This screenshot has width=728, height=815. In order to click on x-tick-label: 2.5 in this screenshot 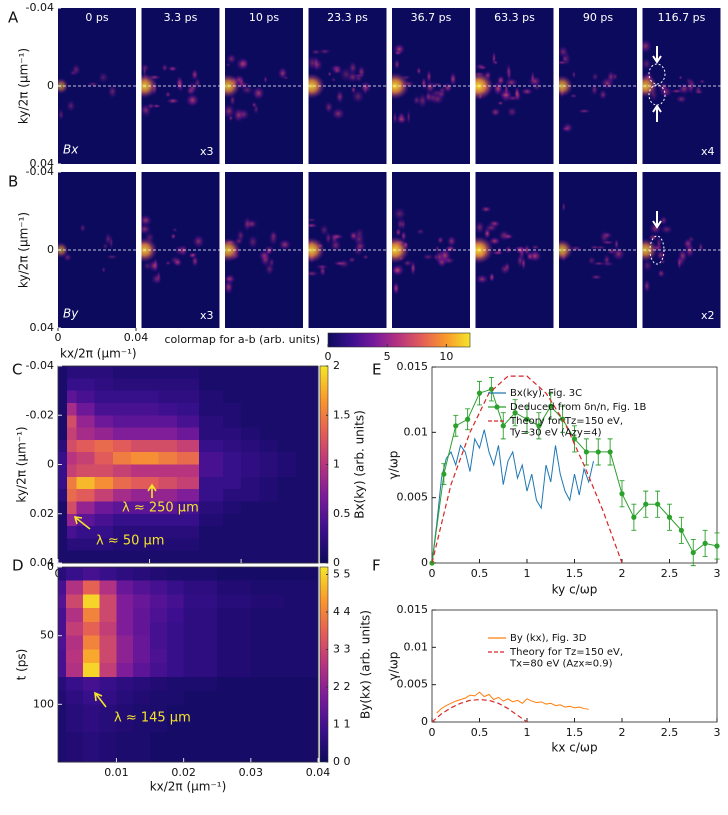, I will do `click(670, 573)`.